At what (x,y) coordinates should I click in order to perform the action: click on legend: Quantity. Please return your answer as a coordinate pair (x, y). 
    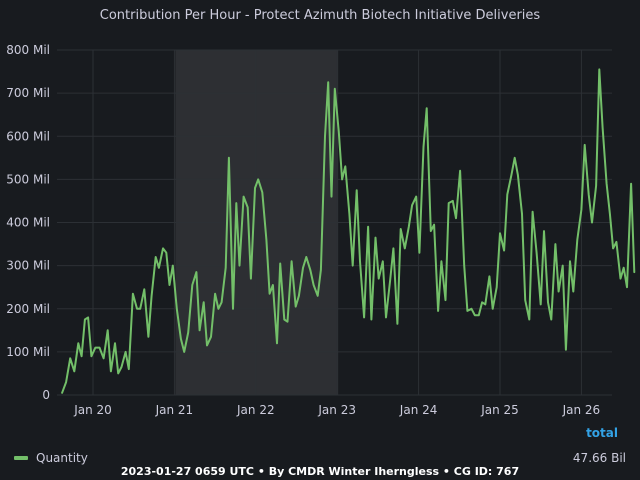
    Looking at the image, I should click on (51, 458).